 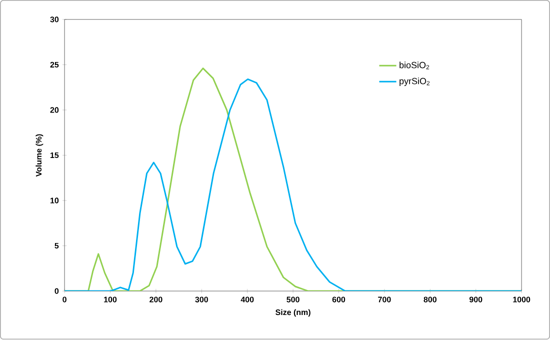 What do you see at coordinates (415, 66) in the screenshot?
I see `legend-label: bioSiO$_{2}$` at bounding box center [415, 66].